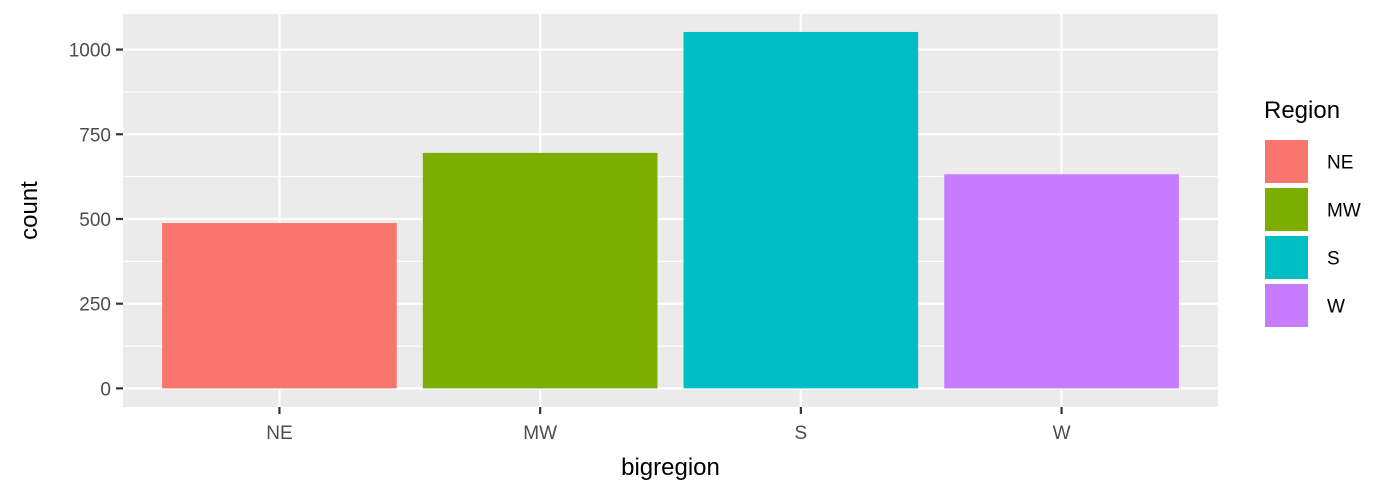 The height and width of the screenshot is (500, 1400). What do you see at coordinates (95, 305) in the screenshot?
I see `y-tick-label: 250` at bounding box center [95, 305].